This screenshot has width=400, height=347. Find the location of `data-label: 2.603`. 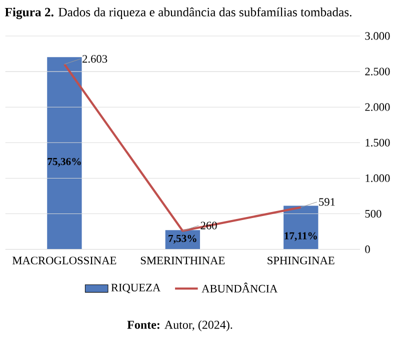

data-label: 2.603 is located at coordinates (95, 59).